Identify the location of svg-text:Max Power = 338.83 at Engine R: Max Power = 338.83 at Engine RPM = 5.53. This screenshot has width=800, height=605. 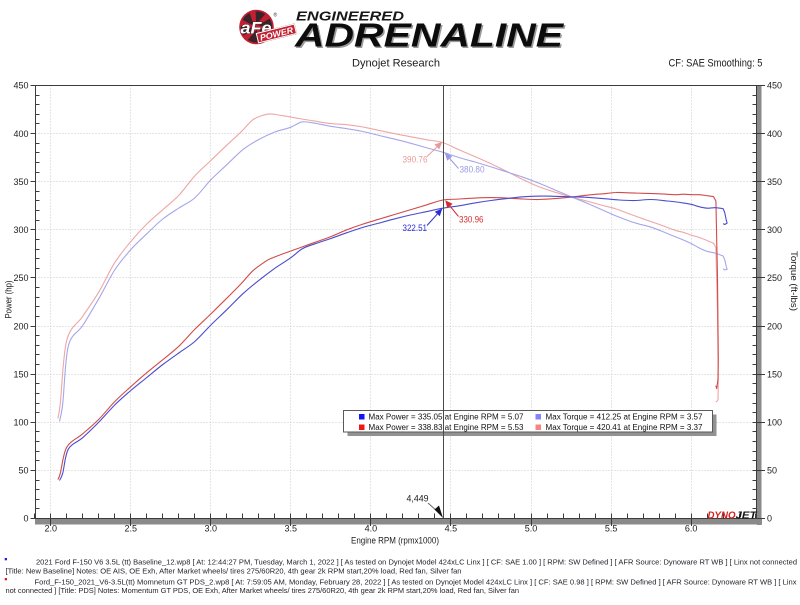
(447, 427).